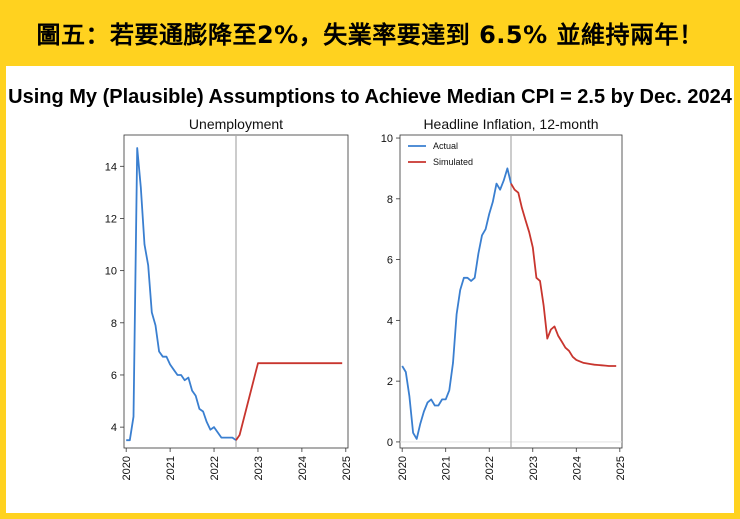  I want to click on chart1-ytick-label: 6, so click(114, 376).